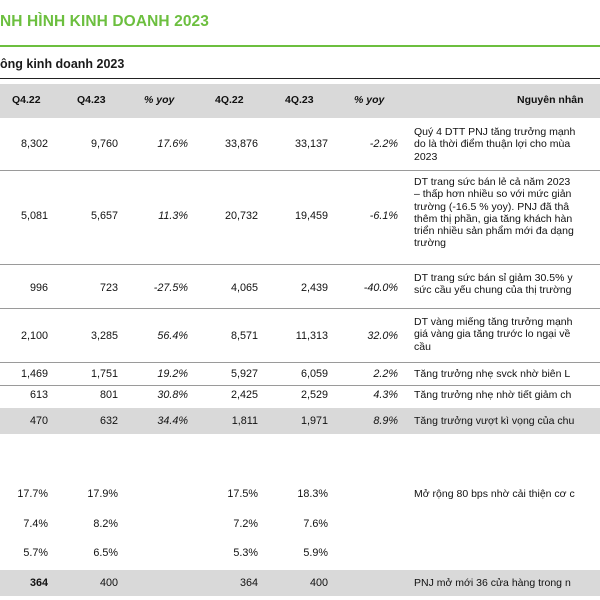  Describe the element at coordinates (244, 374) in the screenshot. I see `table-cell: 5,927` at that location.